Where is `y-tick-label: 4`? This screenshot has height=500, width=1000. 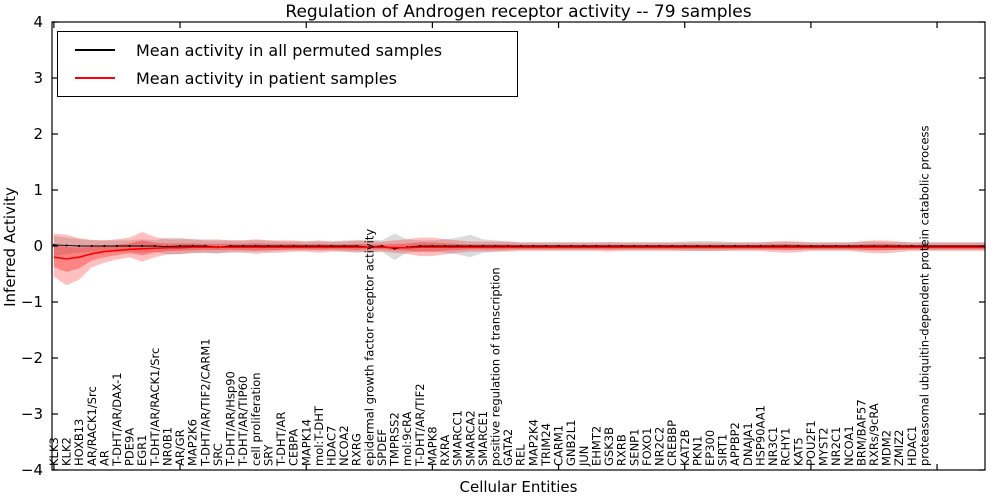
y-tick-label: 4 is located at coordinates (38, 22).